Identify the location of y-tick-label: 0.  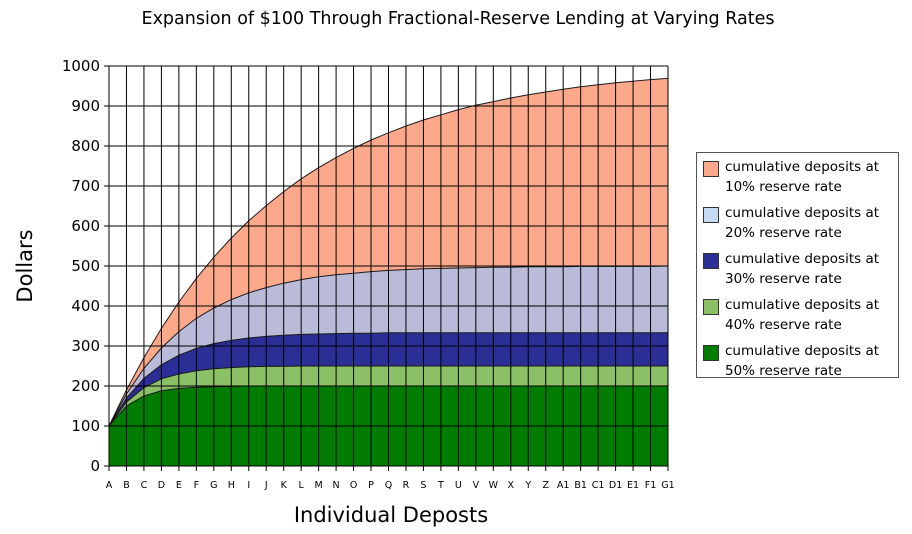
(95, 466).